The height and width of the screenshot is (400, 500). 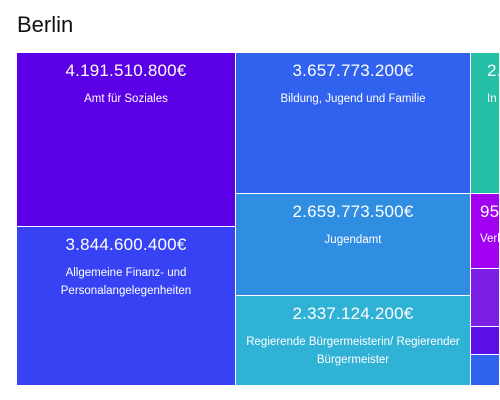 I want to click on treemap-cell-small-violet, so click(x=485, y=298).